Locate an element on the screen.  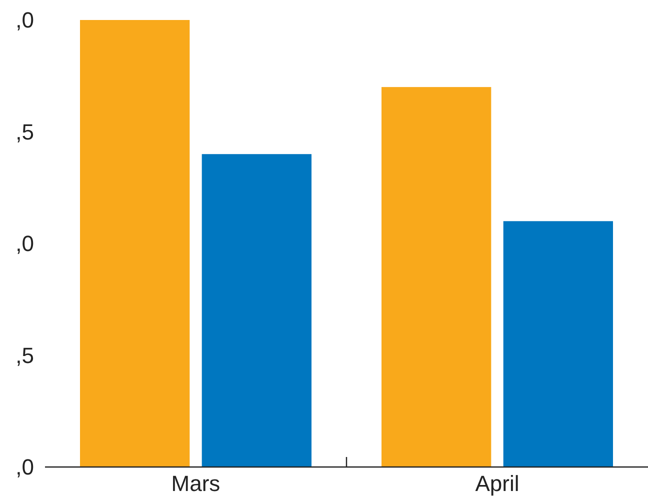
x-tick-label: Mars is located at coordinates (195, 483).